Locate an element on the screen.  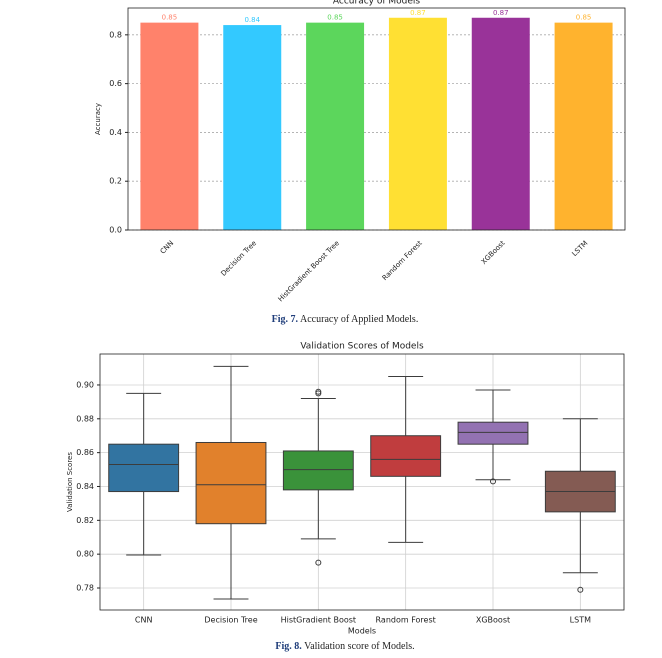
y-tick-label: 0.2 is located at coordinates (115, 181).